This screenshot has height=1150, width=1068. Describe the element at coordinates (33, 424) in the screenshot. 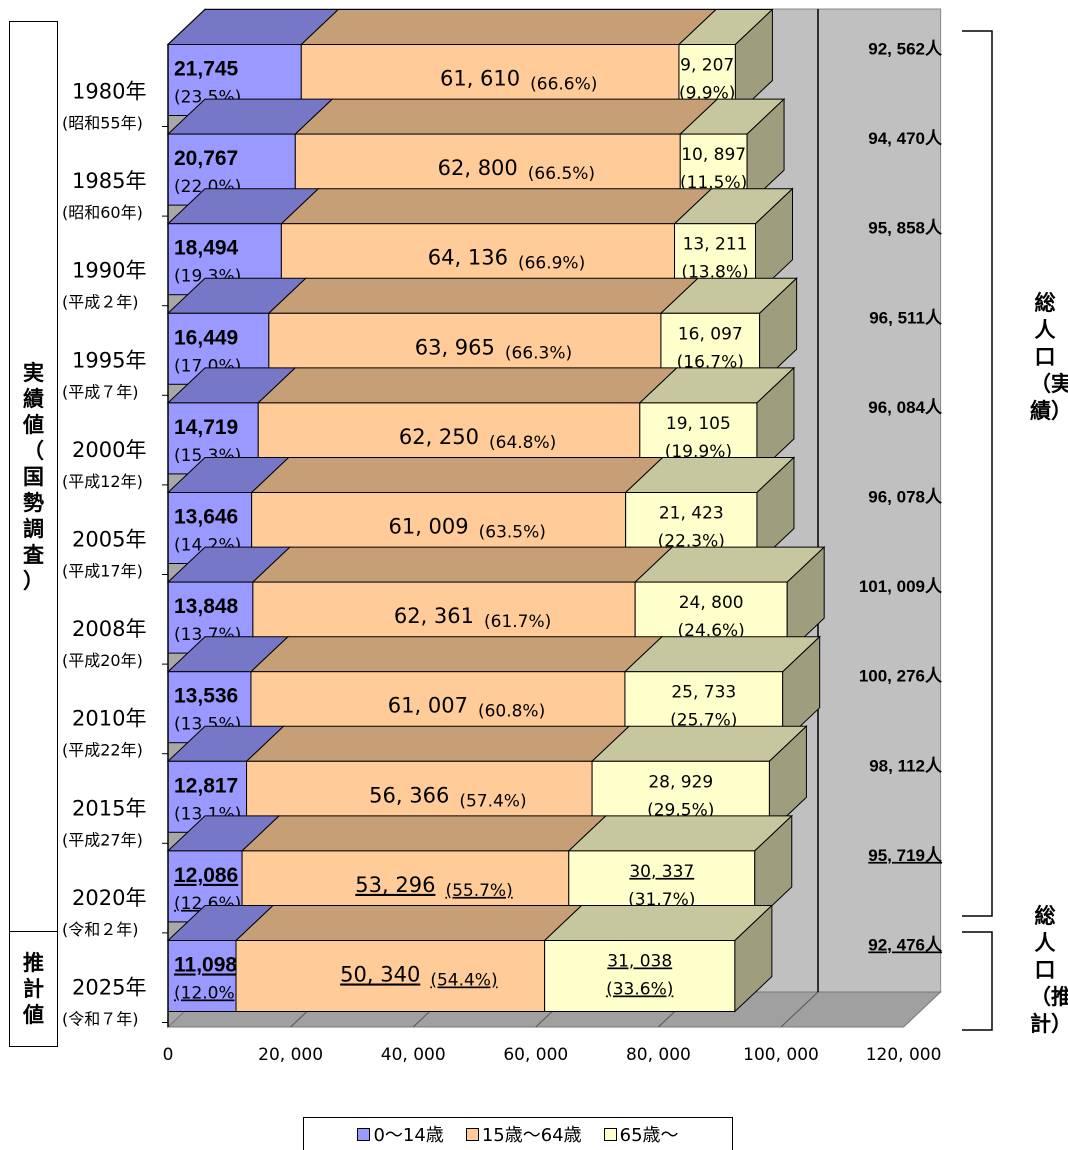

I see `actual-label-char: 値` at that location.